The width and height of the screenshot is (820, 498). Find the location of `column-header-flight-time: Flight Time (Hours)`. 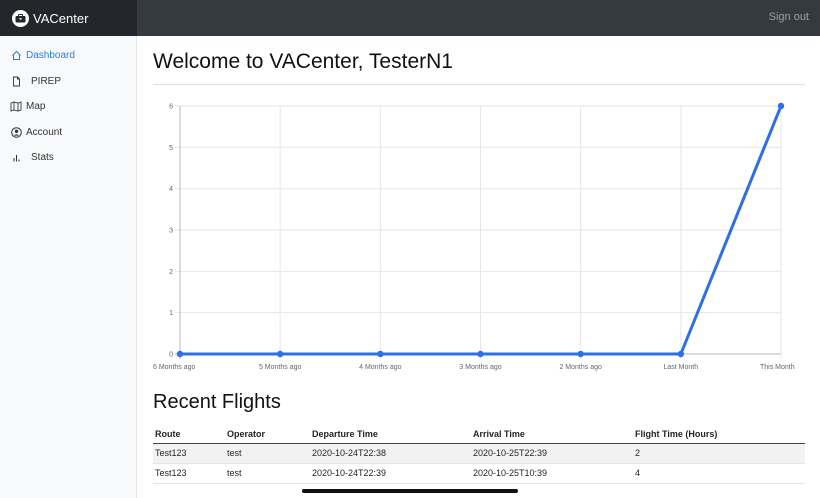

column-header-flight-time: Flight Time (Hours) is located at coordinates (719, 434).